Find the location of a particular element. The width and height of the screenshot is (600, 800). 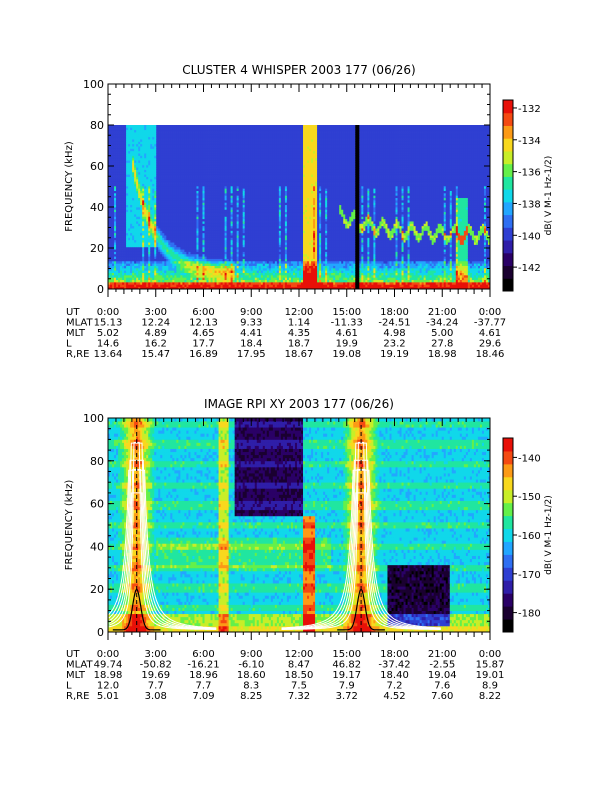

row-value: -16.21 is located at coordinates (203, 665).